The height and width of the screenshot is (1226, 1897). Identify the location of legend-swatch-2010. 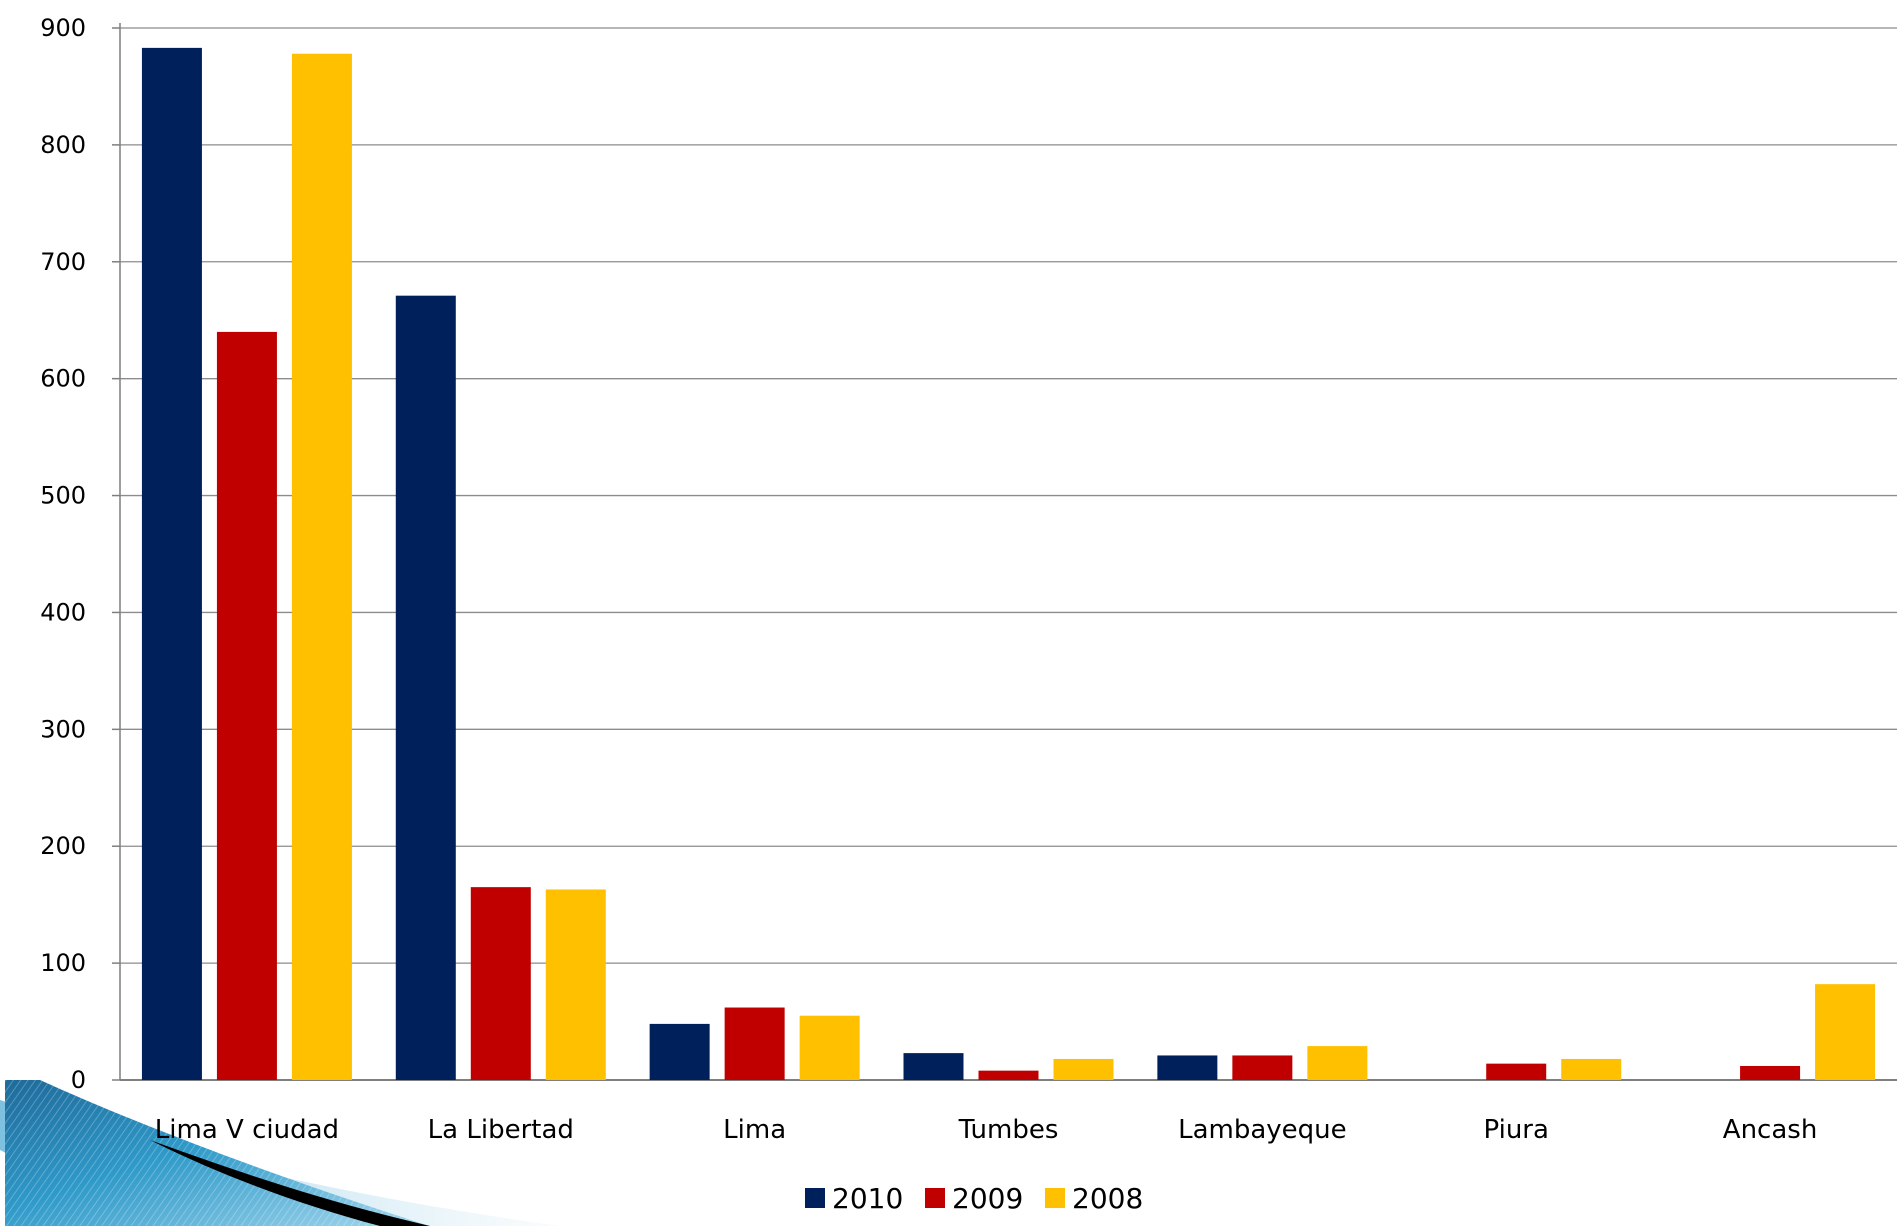
(815, 1198).